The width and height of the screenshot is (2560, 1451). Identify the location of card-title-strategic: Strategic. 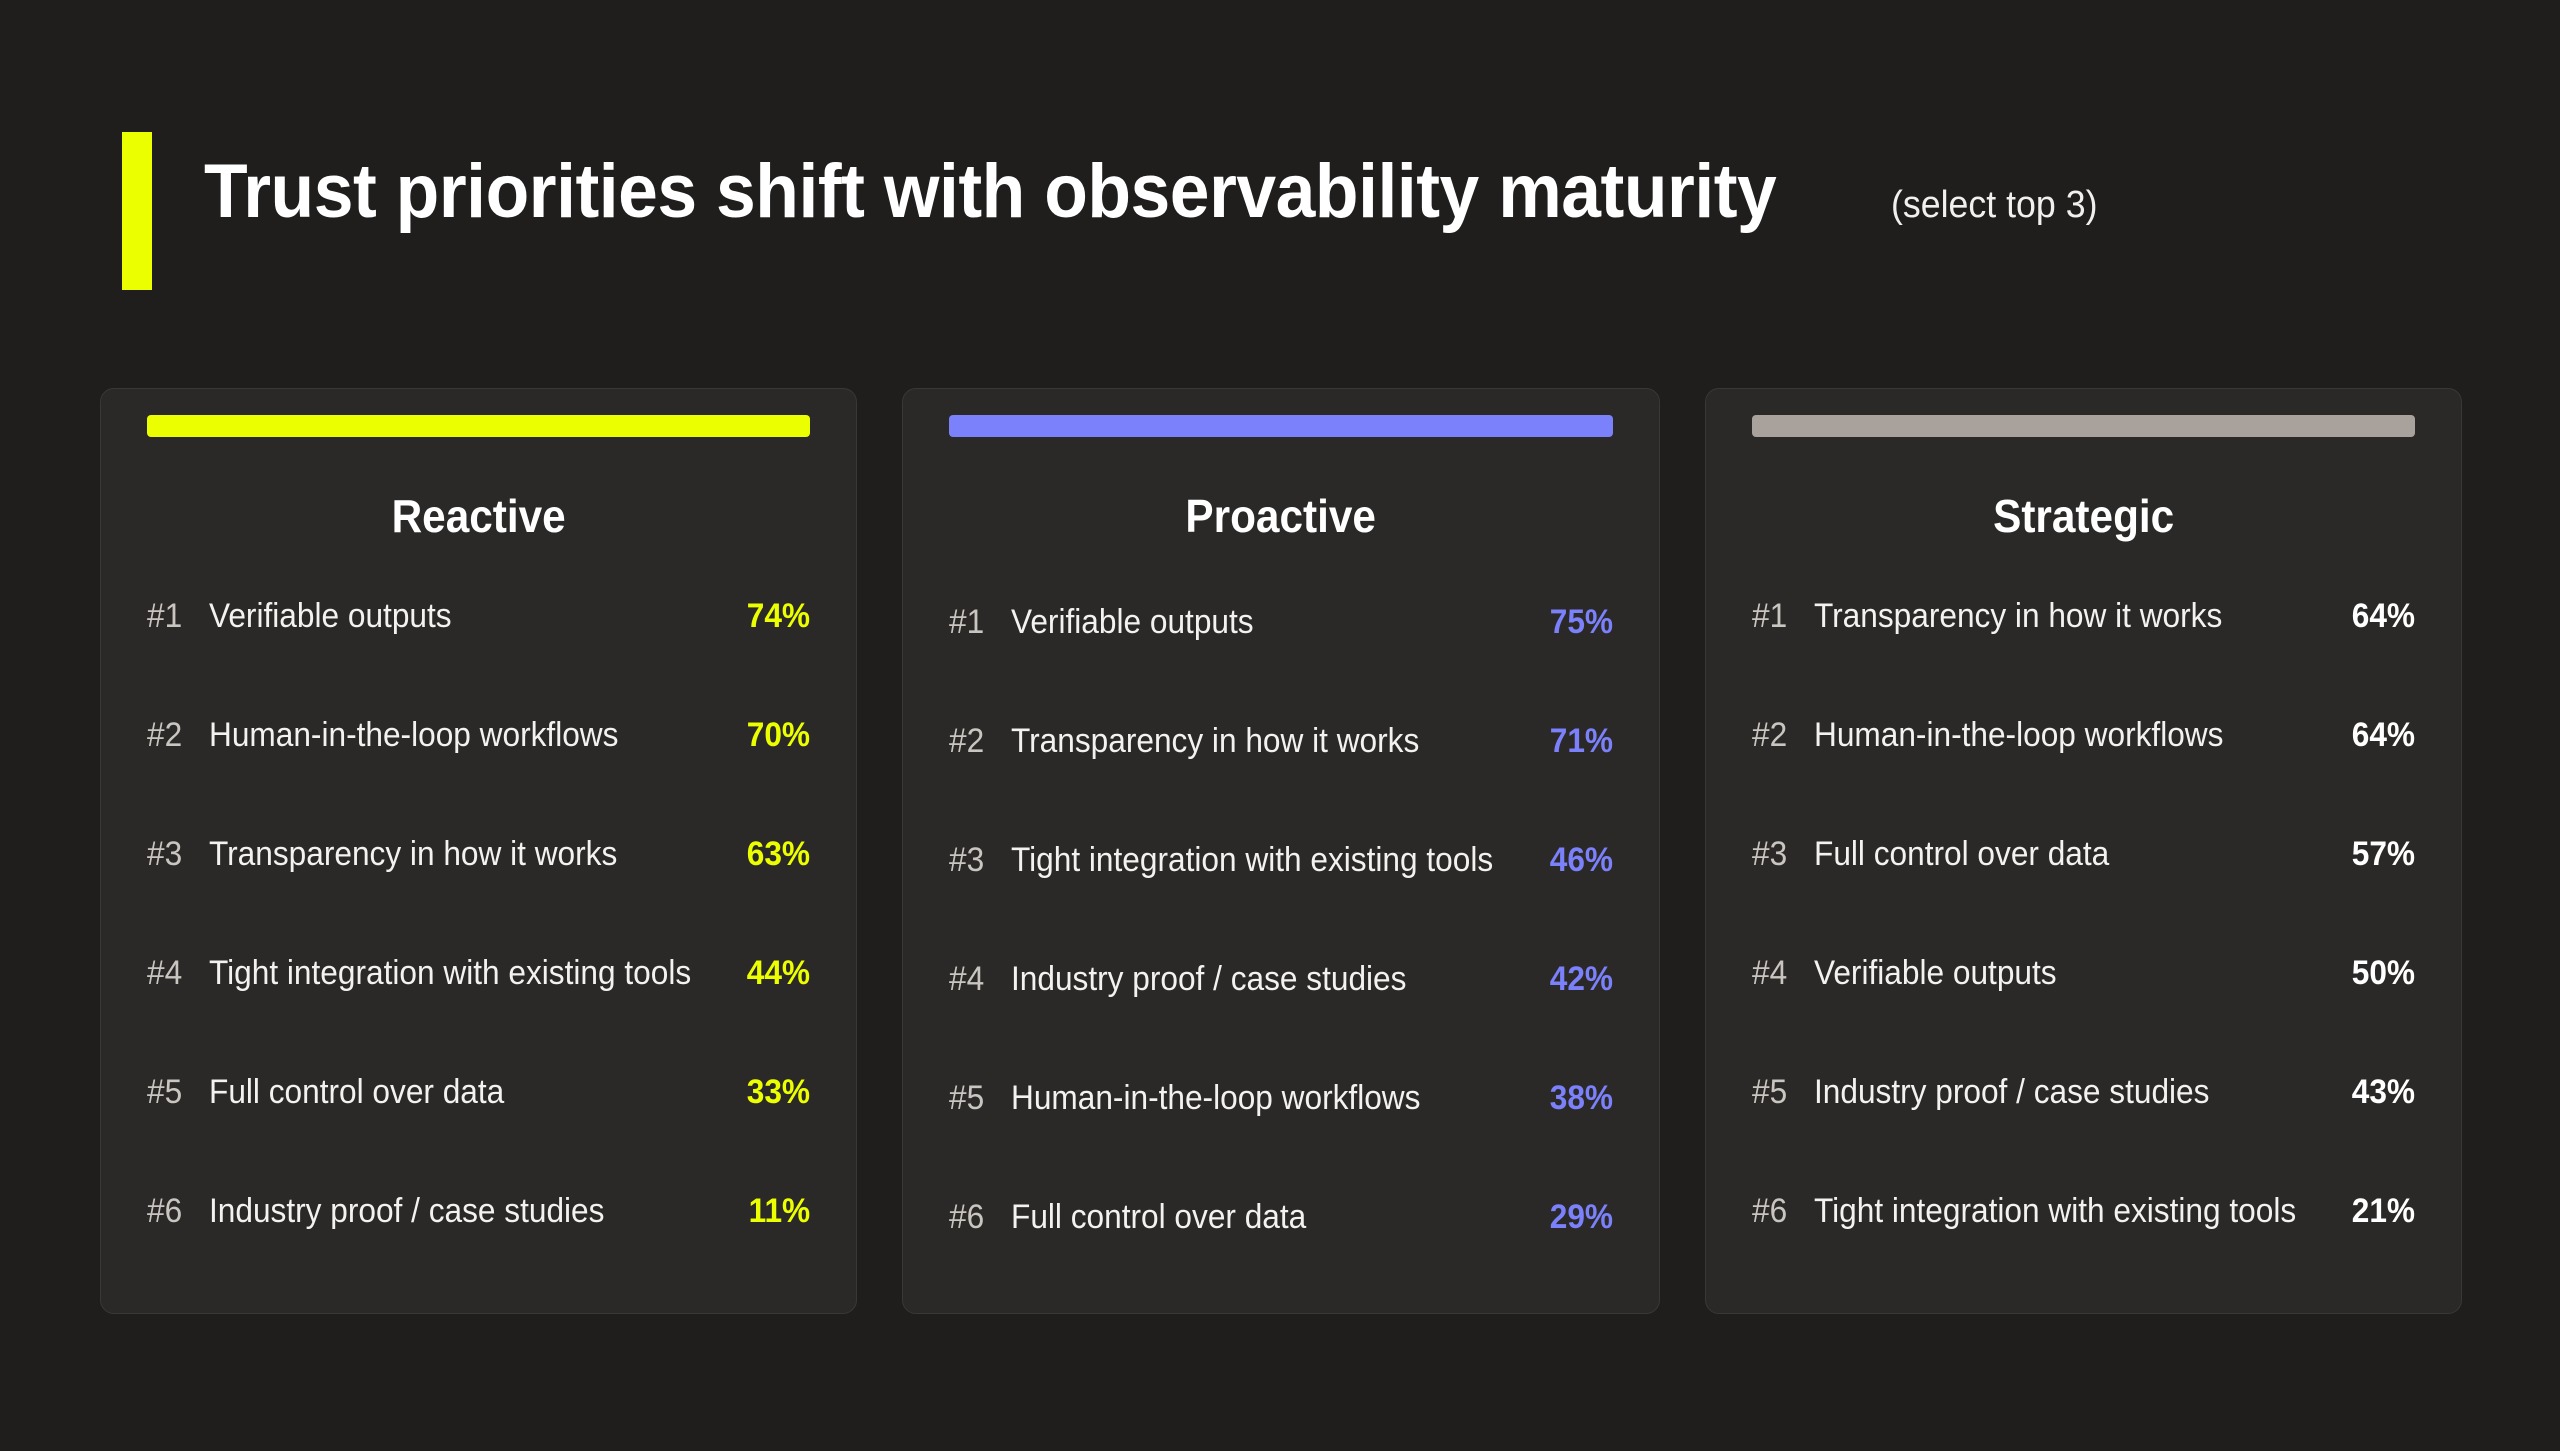
(2083, 516).